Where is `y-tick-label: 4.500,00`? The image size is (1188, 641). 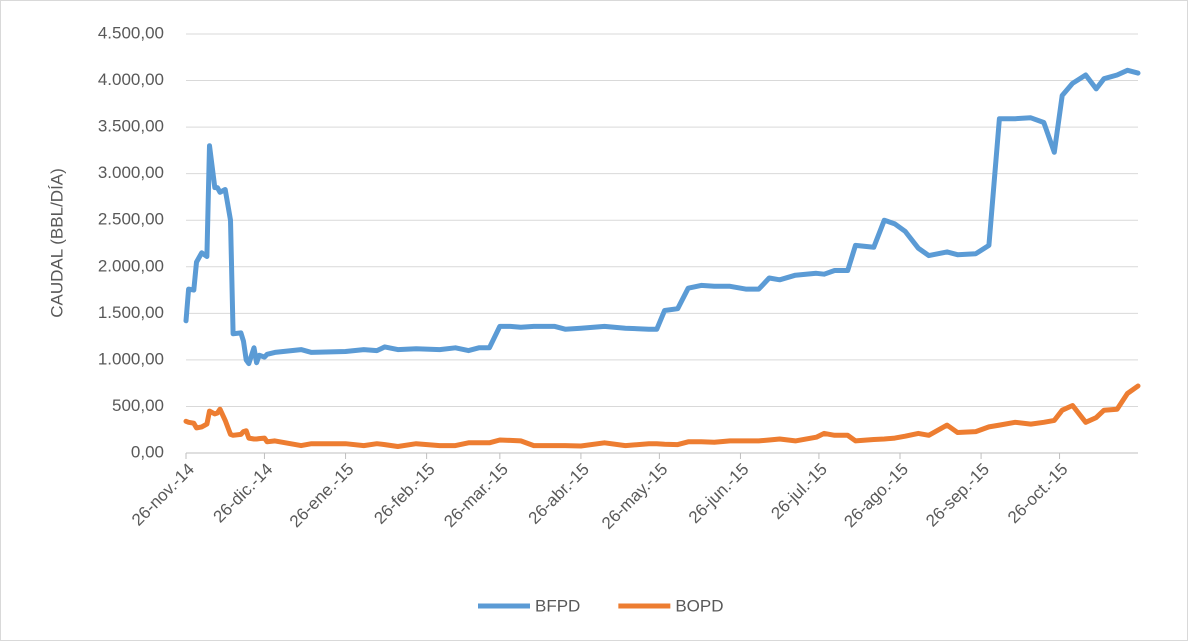
y-tick-label: 4.500,00 is located at coordinates (131, 32).